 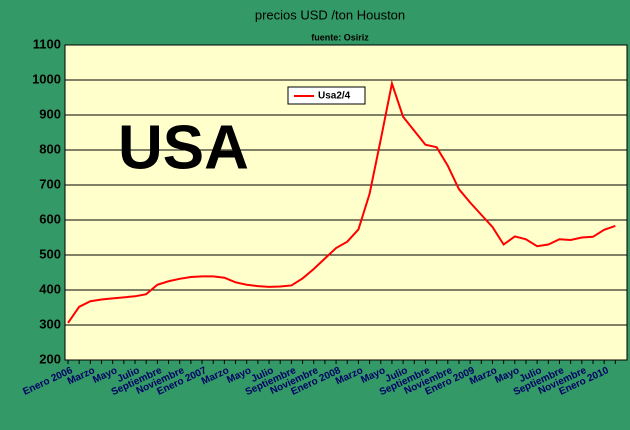 What do you see at coordinates (340, 37) in the screenshot?
I see `chart-subtitle: fuente: Osiriz` at bounding box center [340, 37].